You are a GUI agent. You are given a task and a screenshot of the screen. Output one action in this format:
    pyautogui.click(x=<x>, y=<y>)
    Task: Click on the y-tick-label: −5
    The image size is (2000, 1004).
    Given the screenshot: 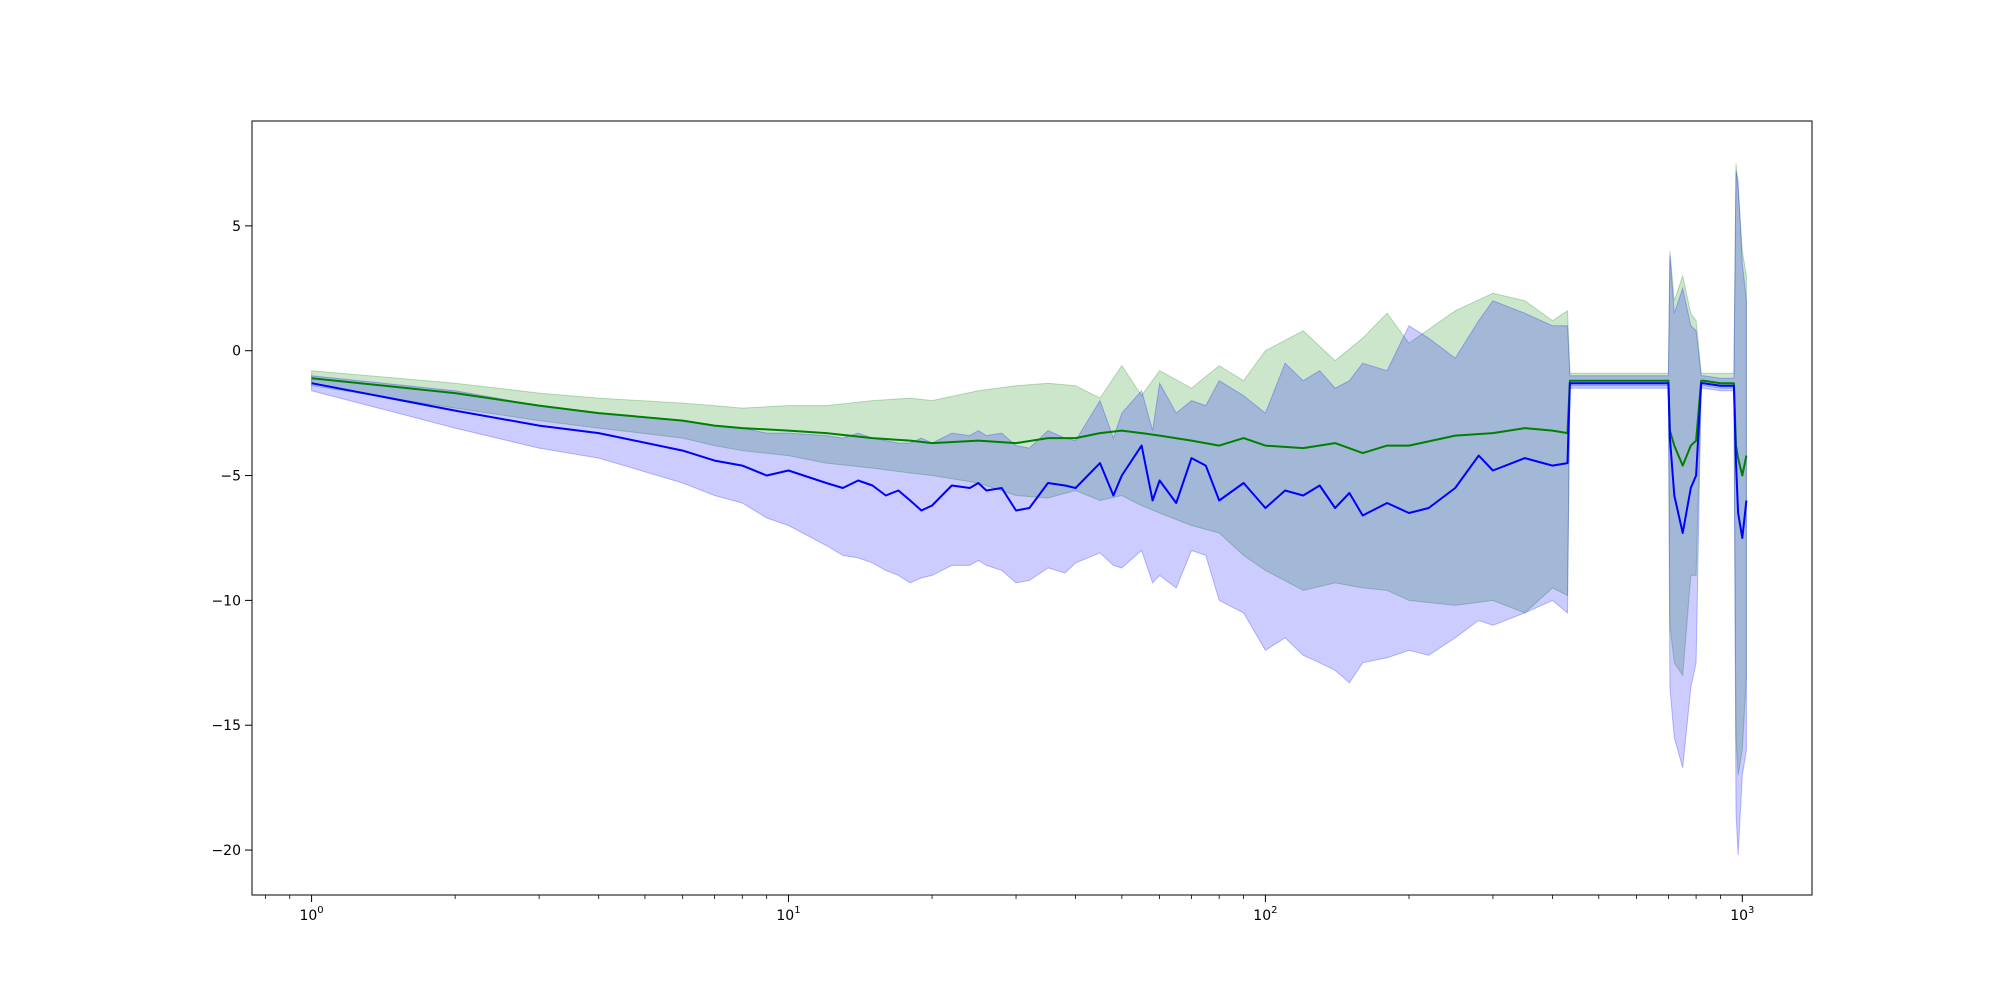 What is the action you would take?
    pyautogui.click(x=230, y=477)
    